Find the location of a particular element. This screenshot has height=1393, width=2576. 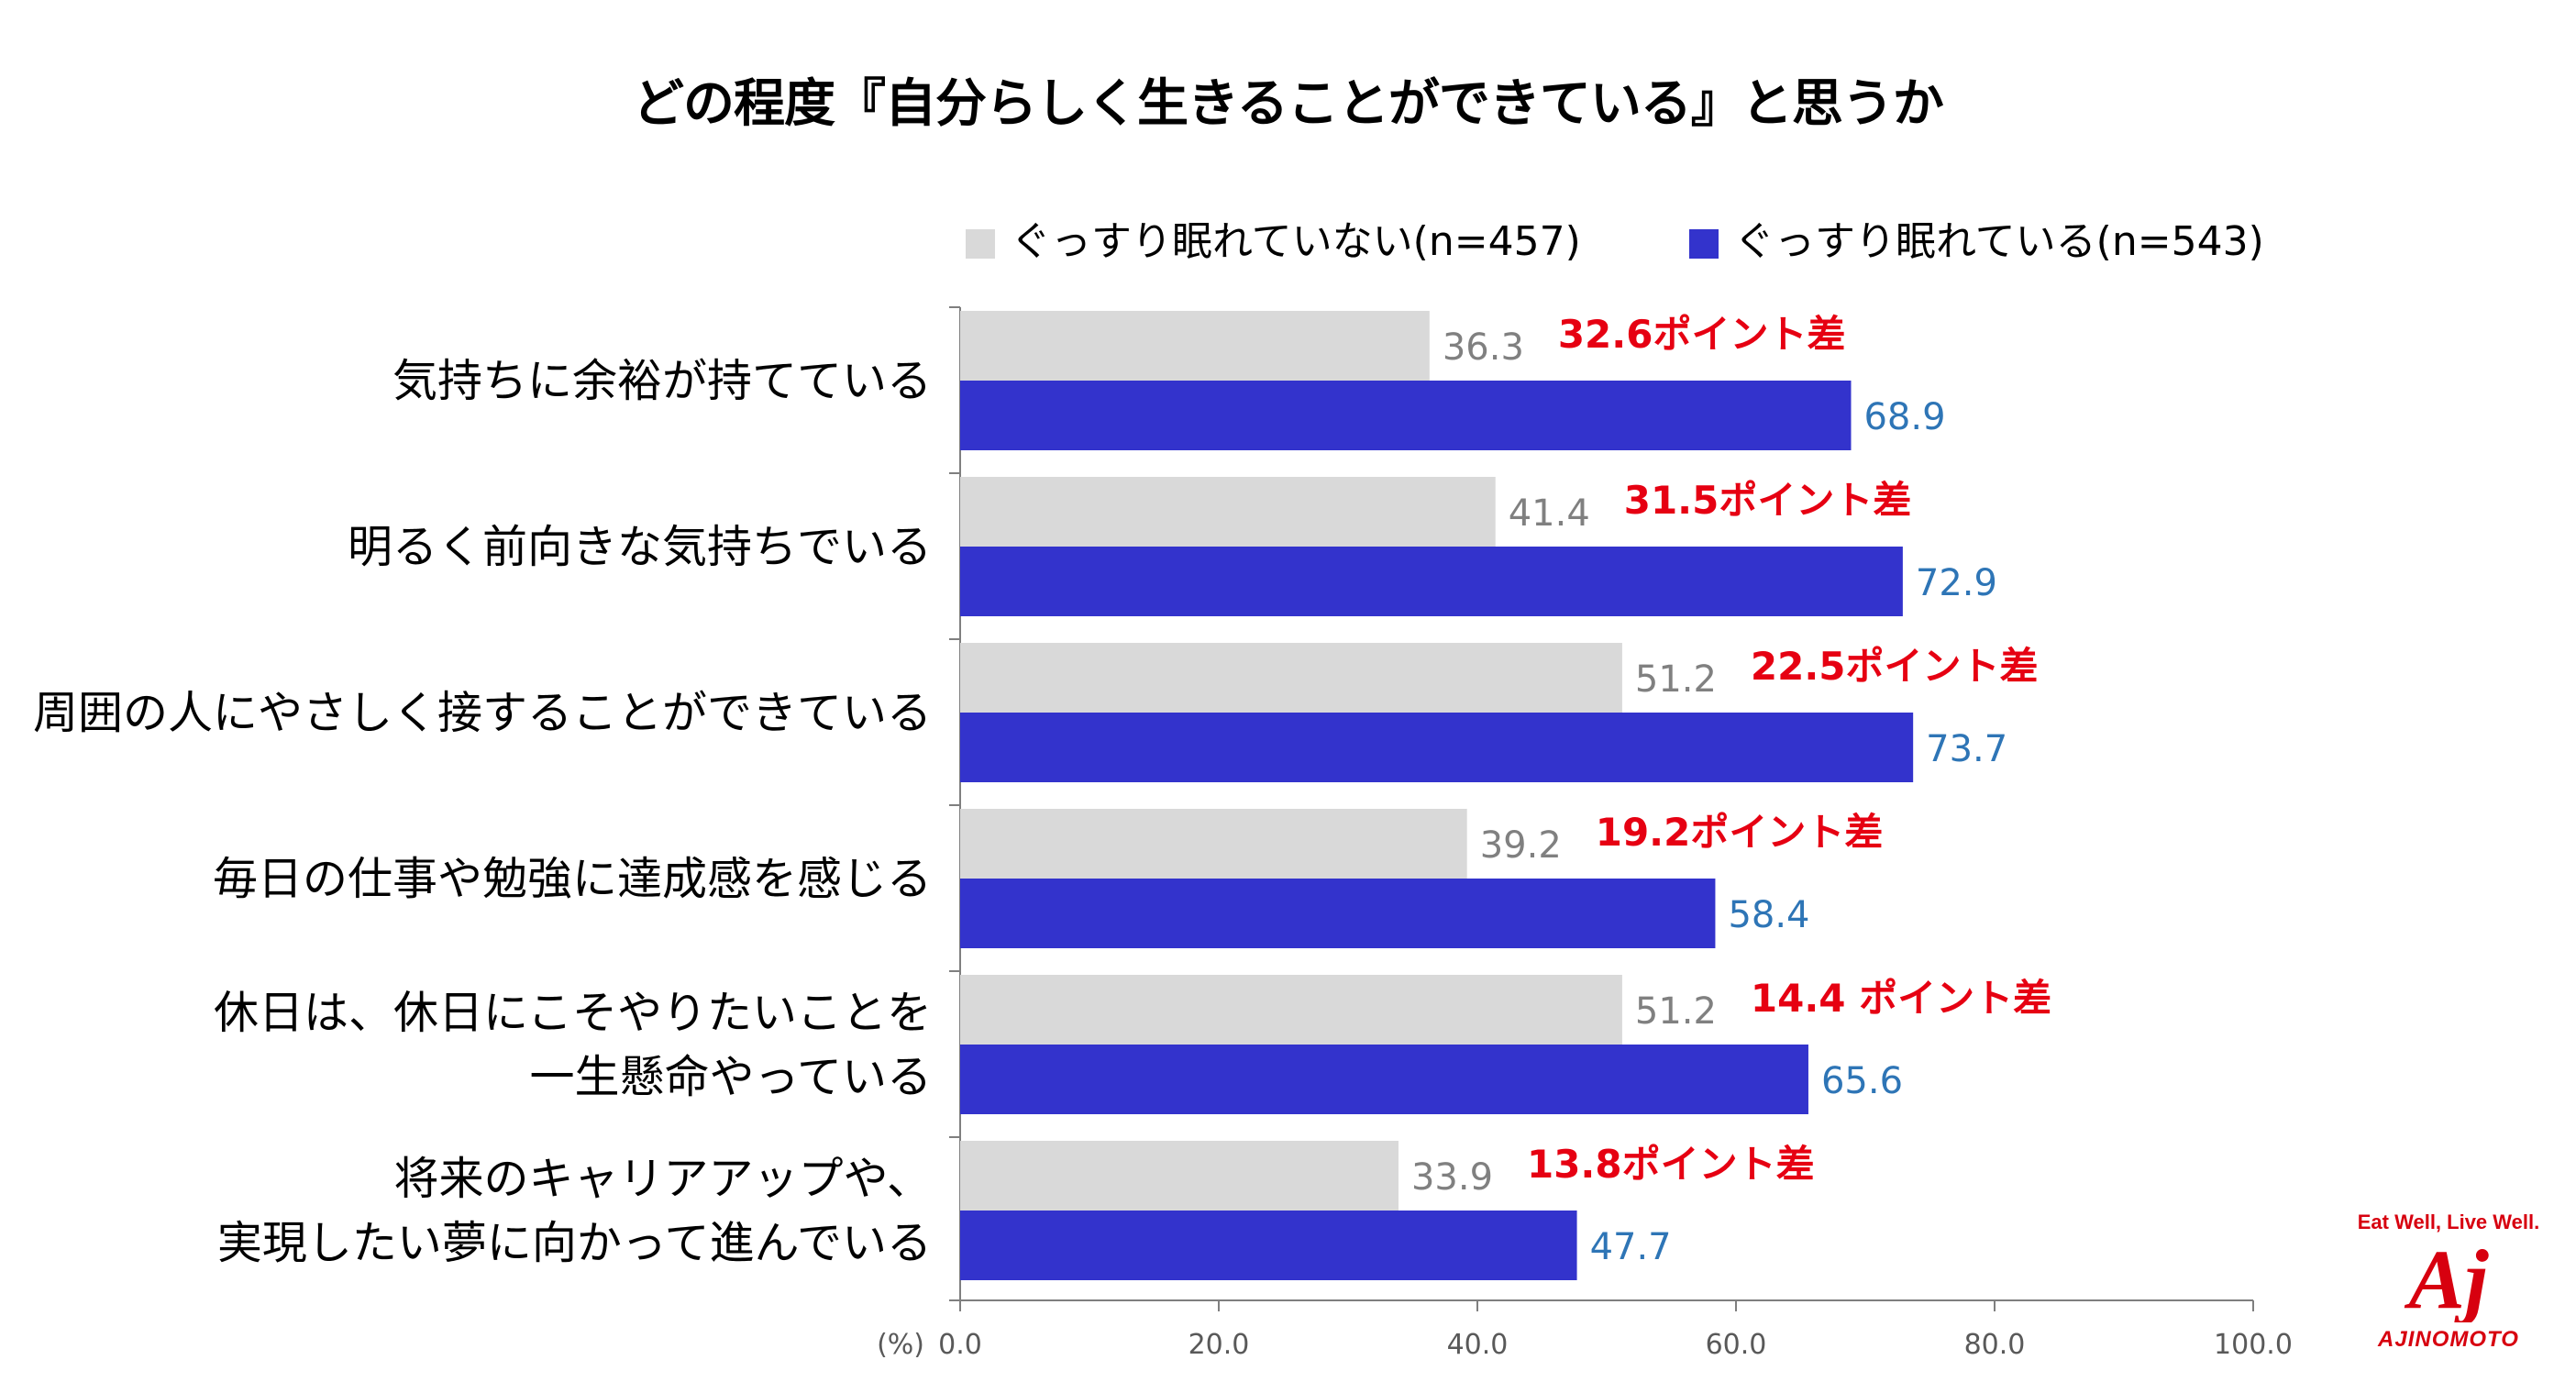

data-label: 65.6 is located at coordinates (1862, 1081).